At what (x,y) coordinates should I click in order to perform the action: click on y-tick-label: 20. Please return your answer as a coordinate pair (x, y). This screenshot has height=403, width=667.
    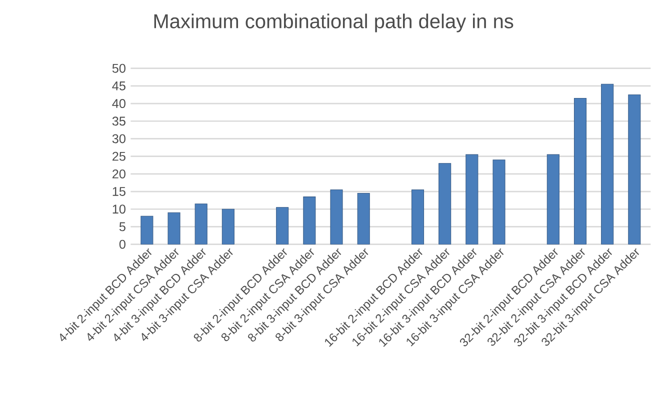
    Looking at the image, I should click on (119, 173).